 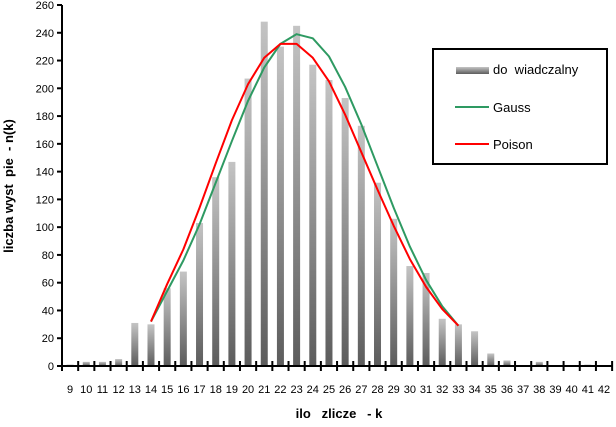 What do you see at coordinates (216, 390) in the screenshot?
I see `x-tick-label: 18` at bounding box center [216, 390].